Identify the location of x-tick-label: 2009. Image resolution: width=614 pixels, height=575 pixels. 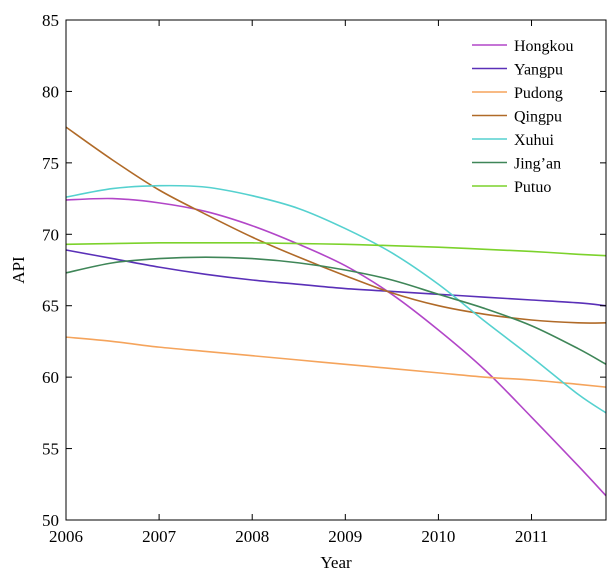
(345, 536).